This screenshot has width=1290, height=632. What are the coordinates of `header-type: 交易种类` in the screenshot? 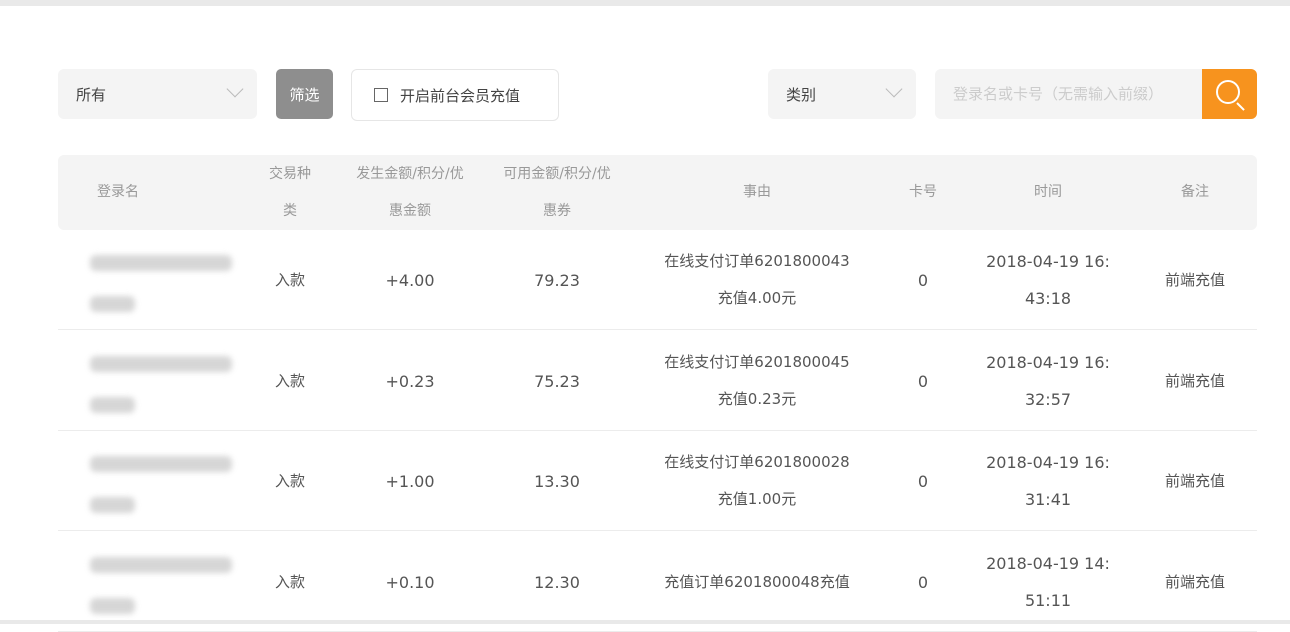 It's located at (290, 192).